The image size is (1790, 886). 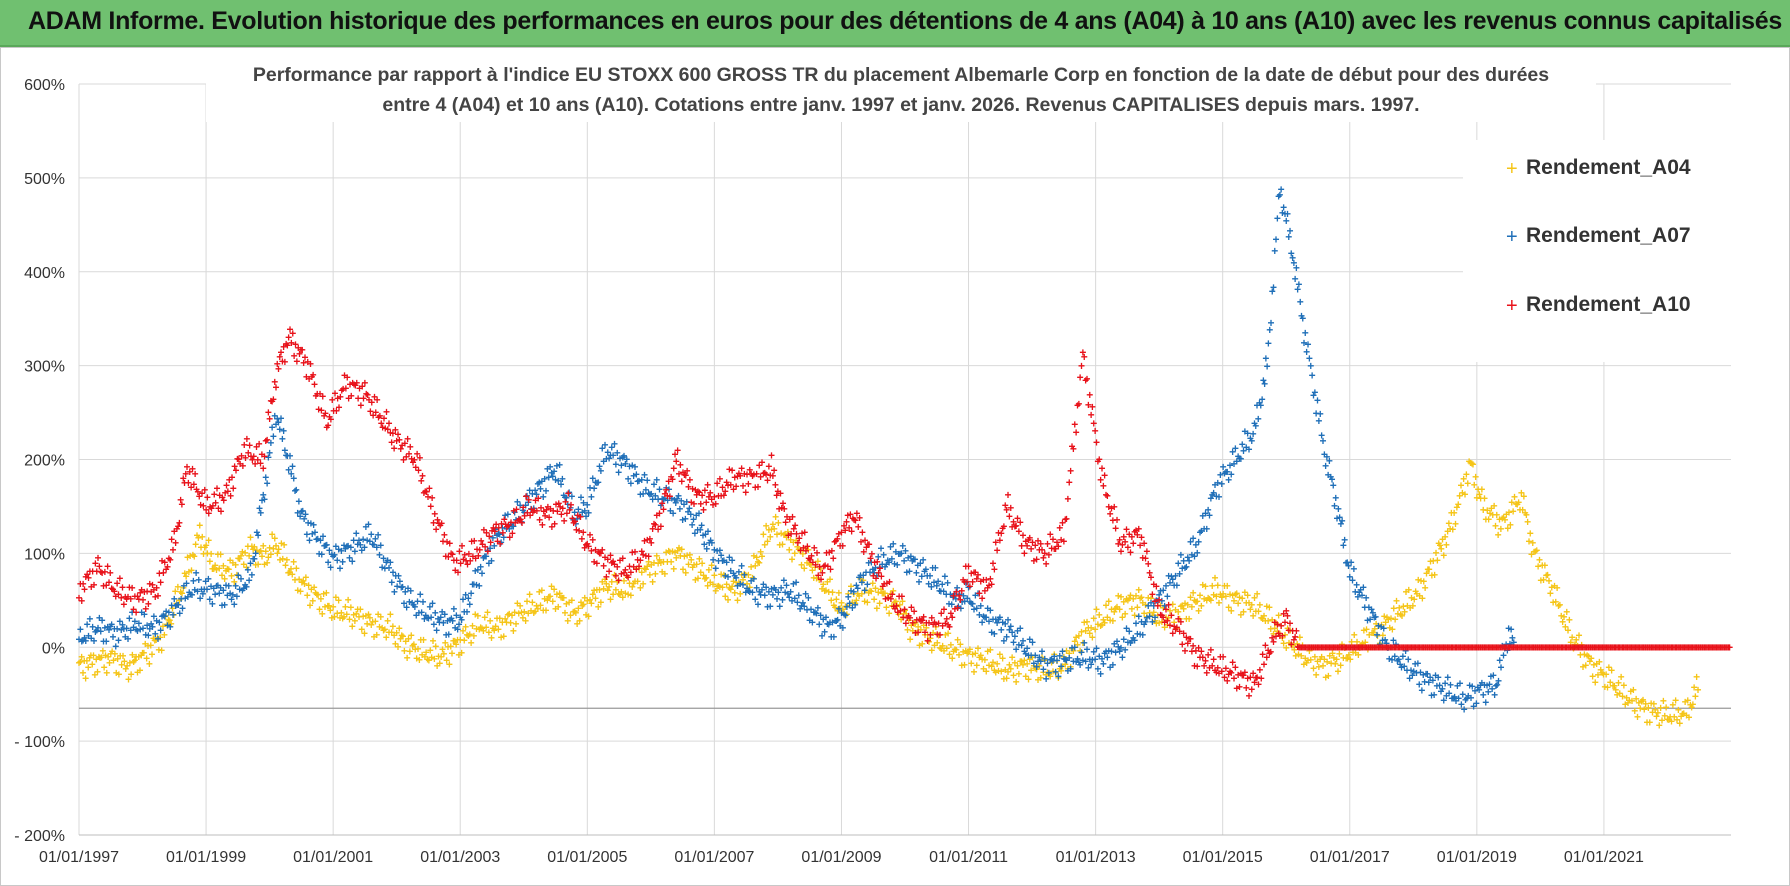 I want to click on y-tick-label: 200%, so click(x=44, y=461).